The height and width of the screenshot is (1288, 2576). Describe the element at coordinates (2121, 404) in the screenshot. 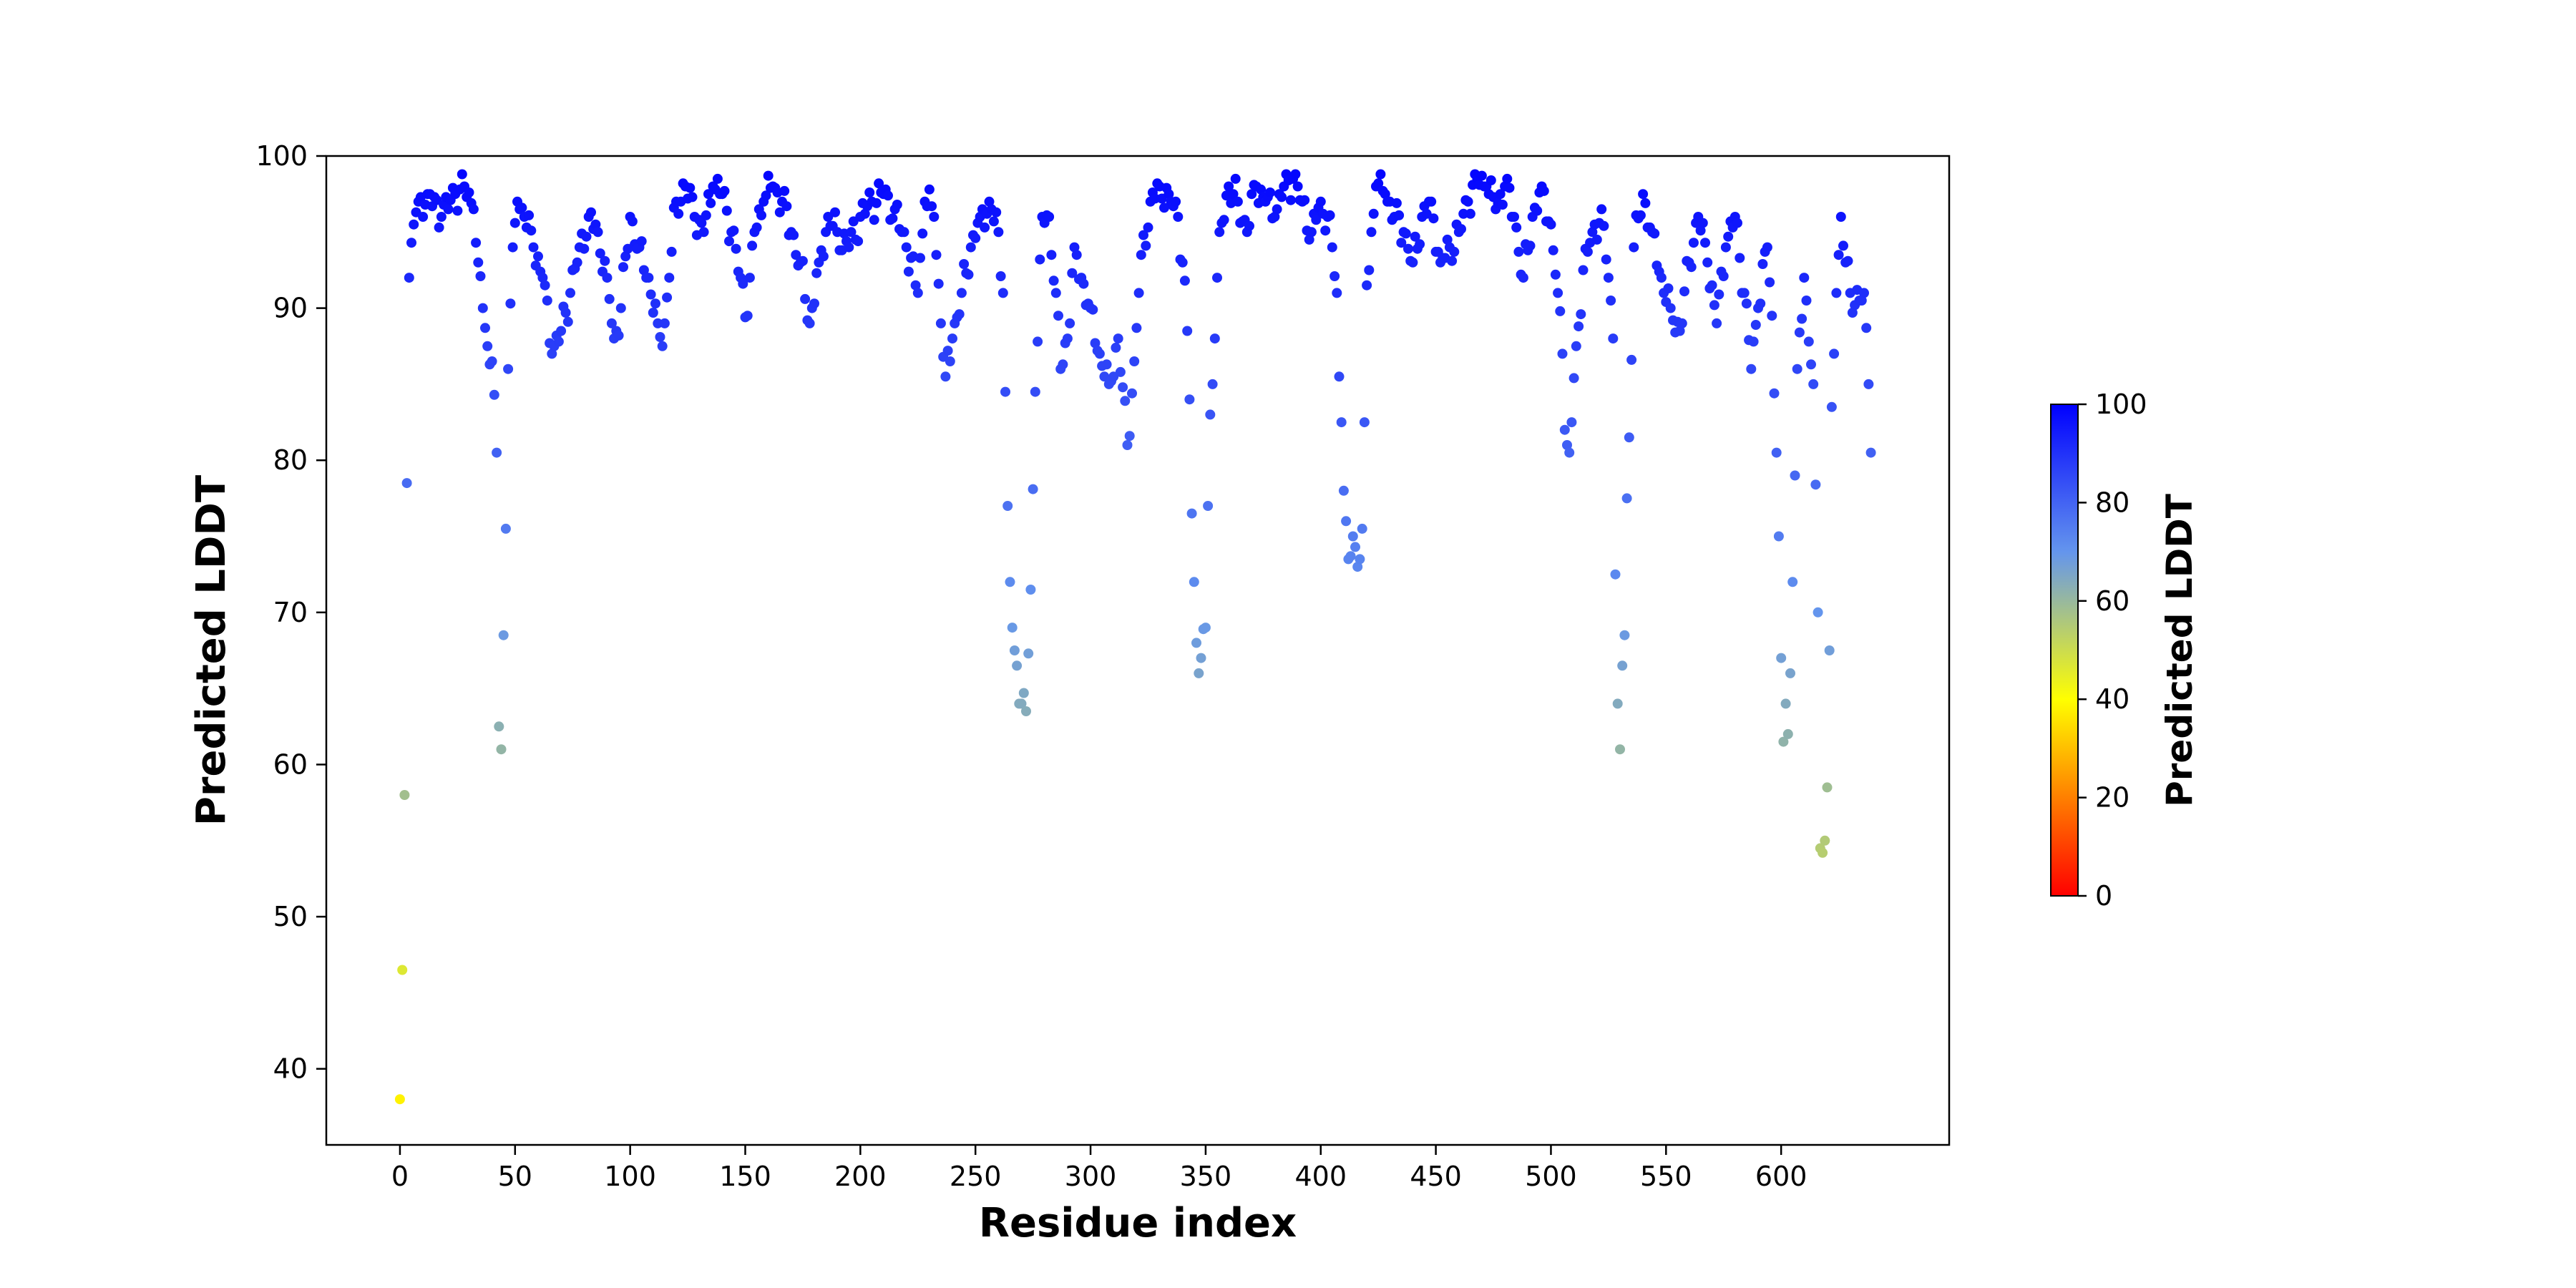

I see `colorbar-tick-label: 100` at that location.